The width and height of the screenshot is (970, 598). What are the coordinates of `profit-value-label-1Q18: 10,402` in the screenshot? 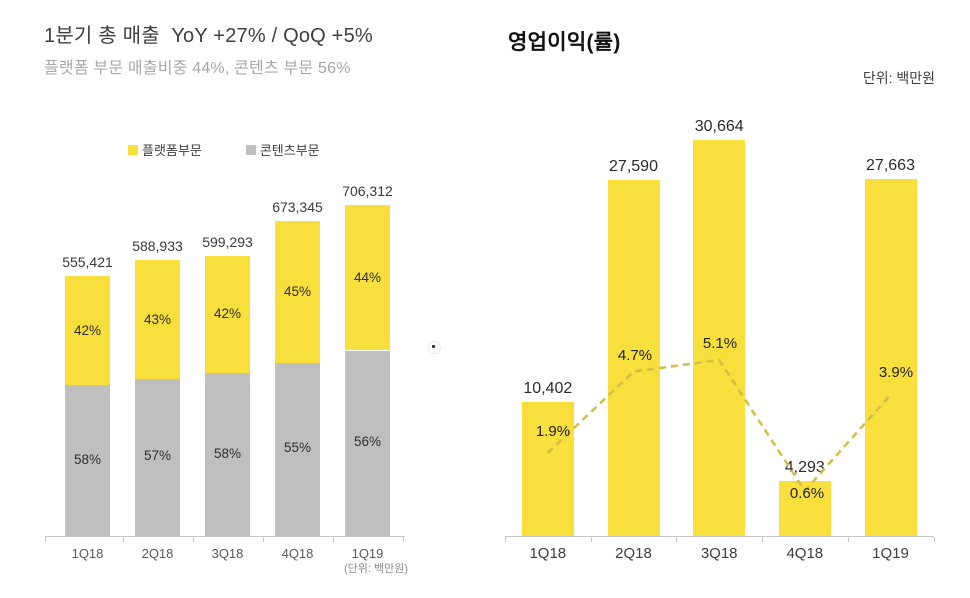 It's located at (548, 388).